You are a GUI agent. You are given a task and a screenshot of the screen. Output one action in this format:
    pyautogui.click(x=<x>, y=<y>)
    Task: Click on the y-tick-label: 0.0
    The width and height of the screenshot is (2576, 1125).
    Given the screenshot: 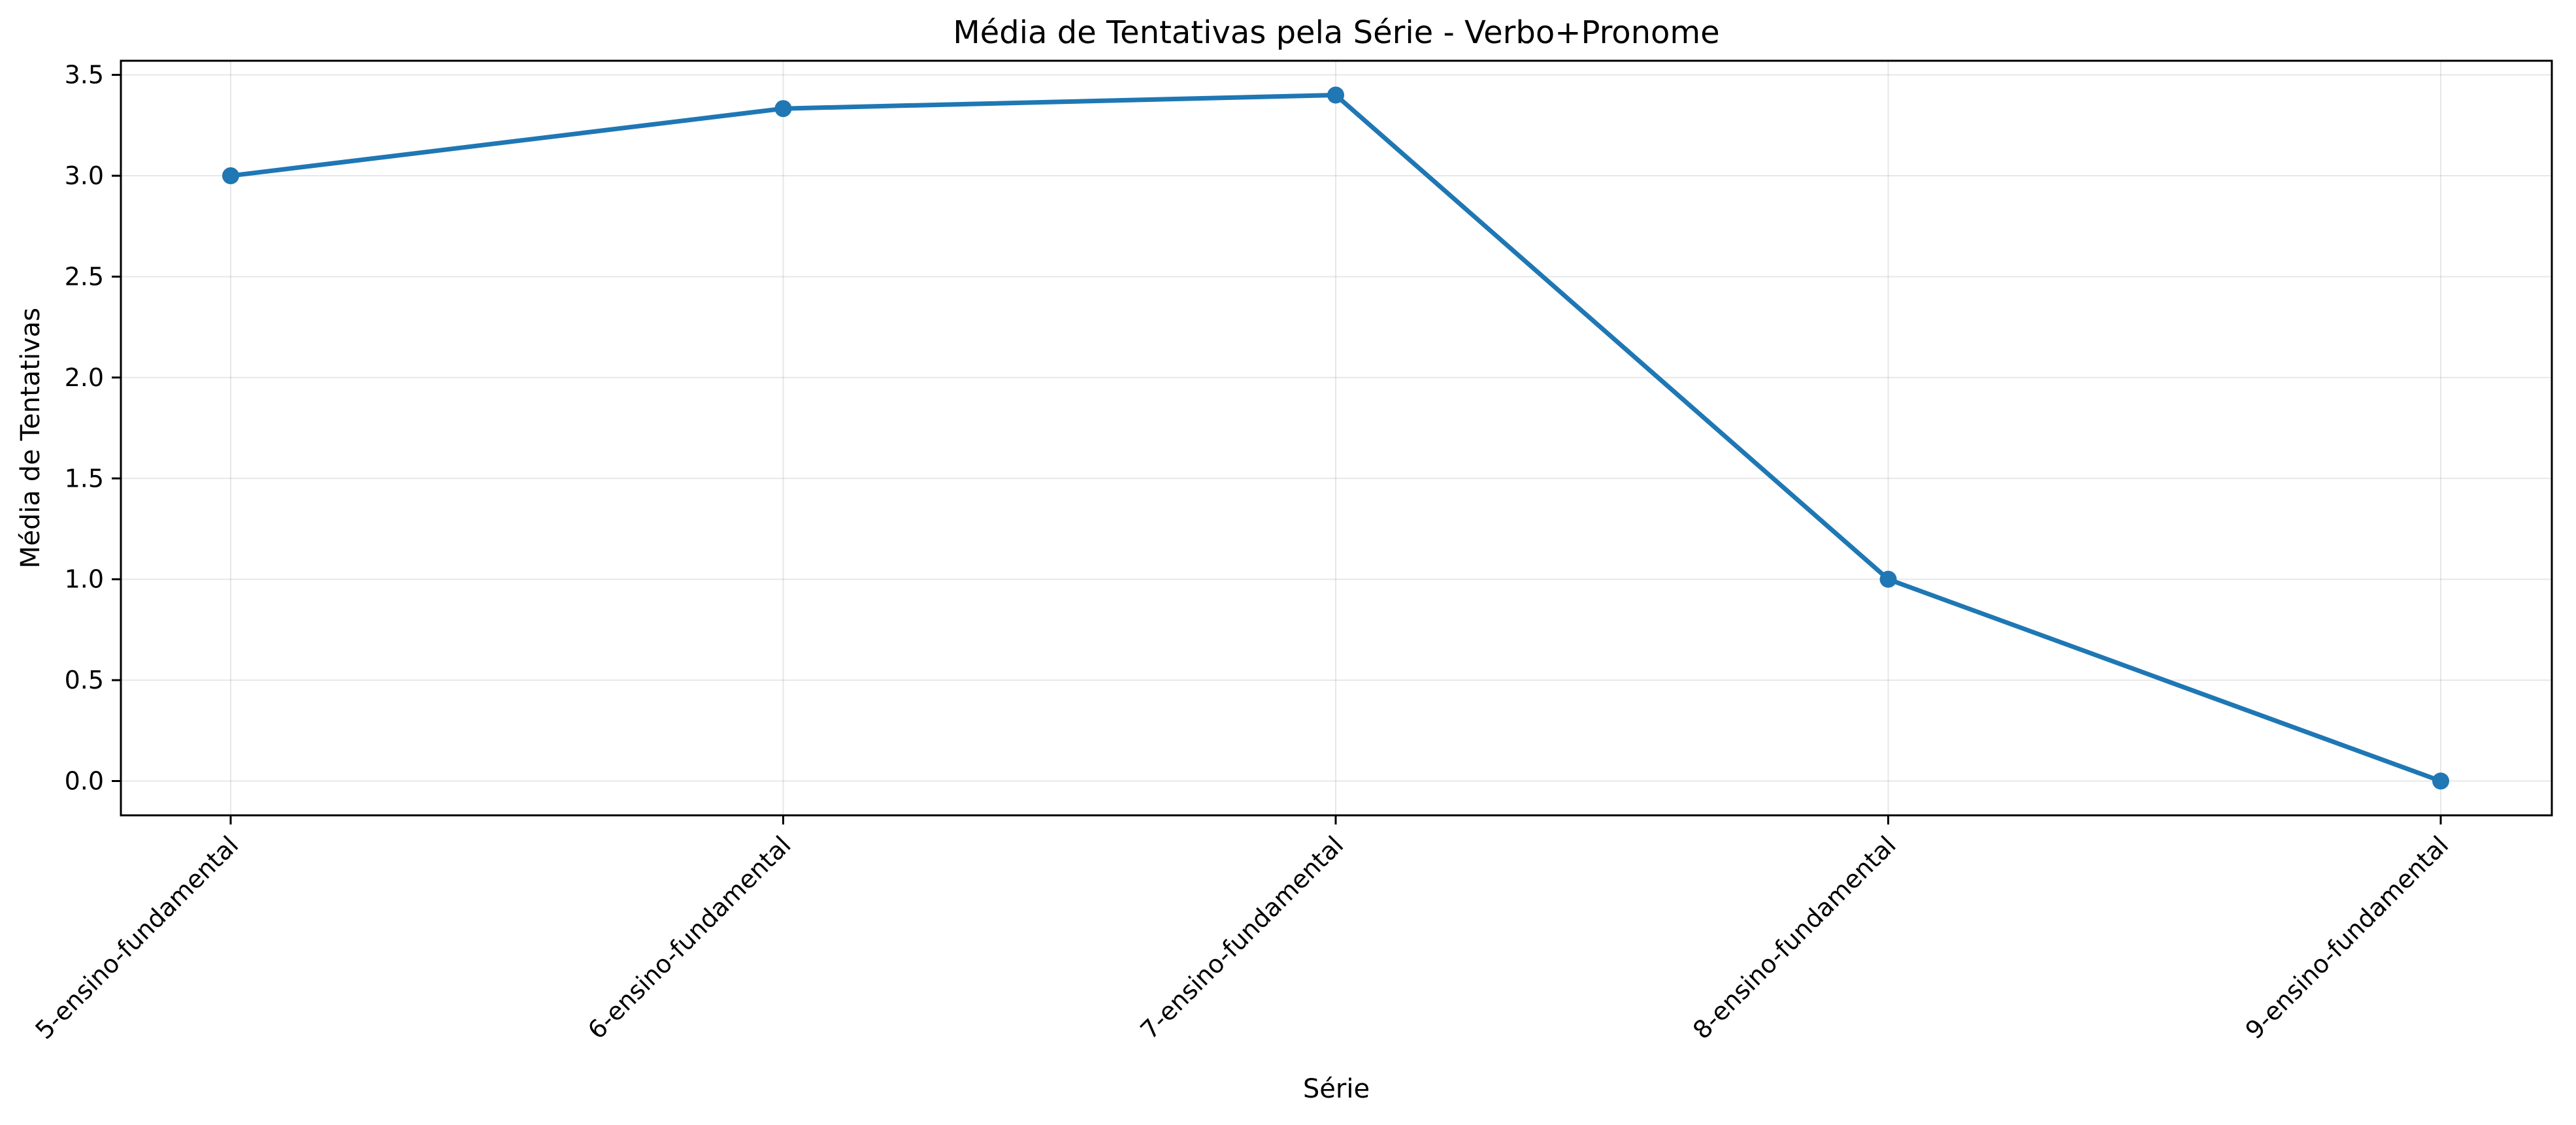 What is the action you would take?
    pyautogui.click(x=84, y=781)
    